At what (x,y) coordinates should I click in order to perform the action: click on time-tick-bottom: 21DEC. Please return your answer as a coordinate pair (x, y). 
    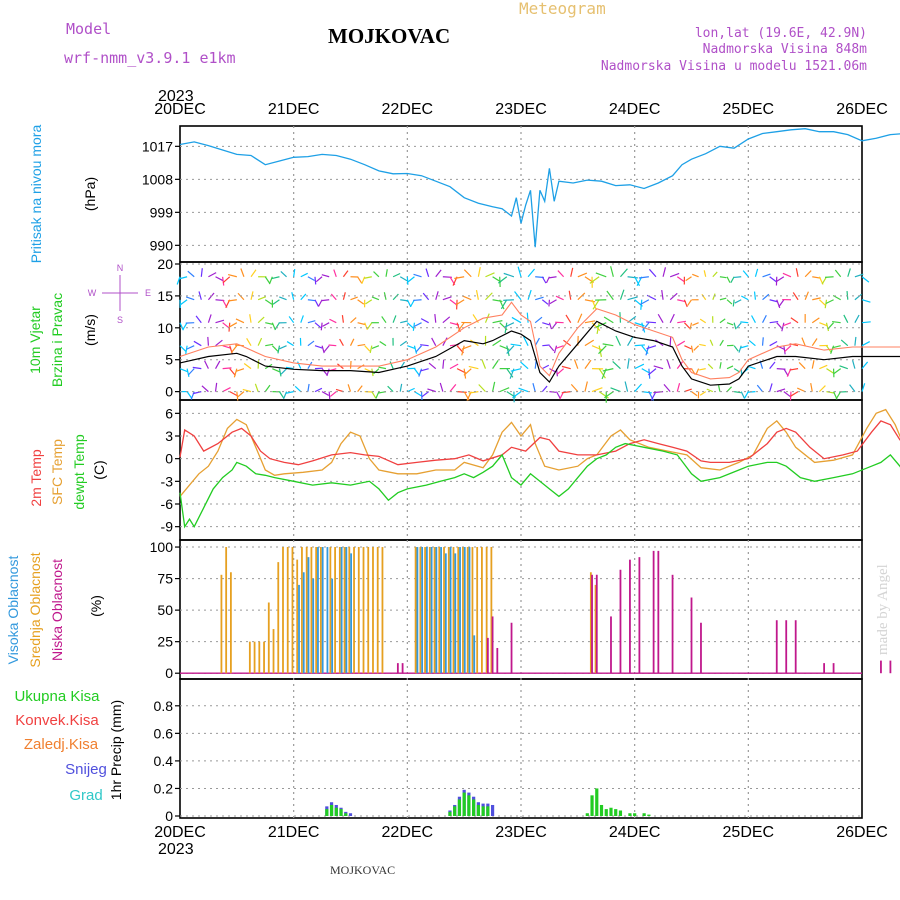
    Looking at the image, I should click on (294, 832).